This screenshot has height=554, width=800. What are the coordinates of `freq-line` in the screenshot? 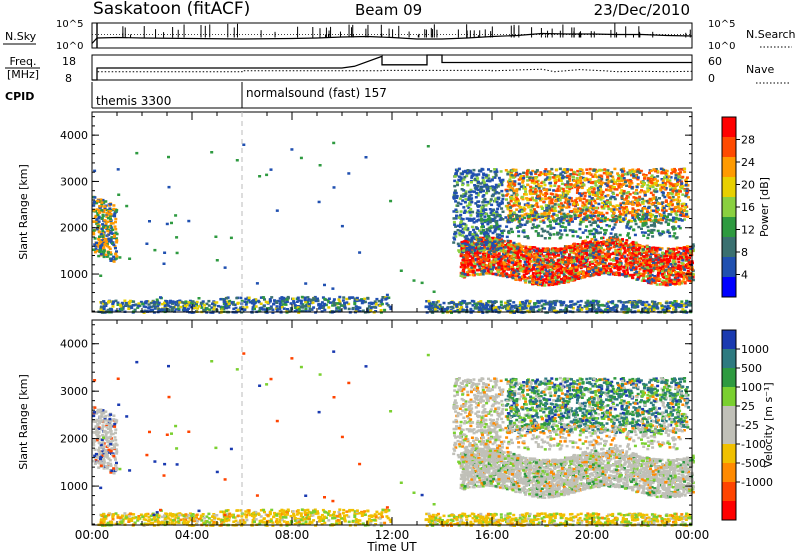 It's located at (392, 67).